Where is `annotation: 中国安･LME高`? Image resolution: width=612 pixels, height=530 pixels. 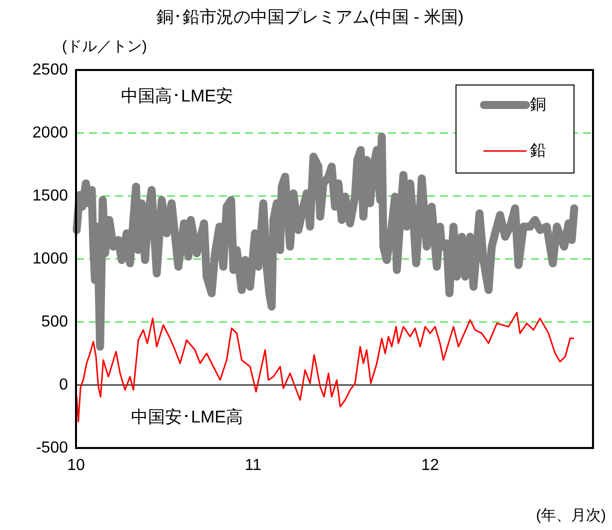
annotation: 中国安･LME高 is located at coordinates (187, 417).